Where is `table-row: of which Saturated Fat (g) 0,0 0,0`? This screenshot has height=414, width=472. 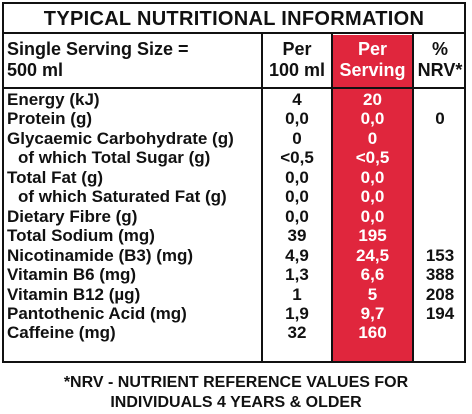 table-row: of which Saturated Fat (g) 0,0 0,0 is located at coordinates (234, 197).